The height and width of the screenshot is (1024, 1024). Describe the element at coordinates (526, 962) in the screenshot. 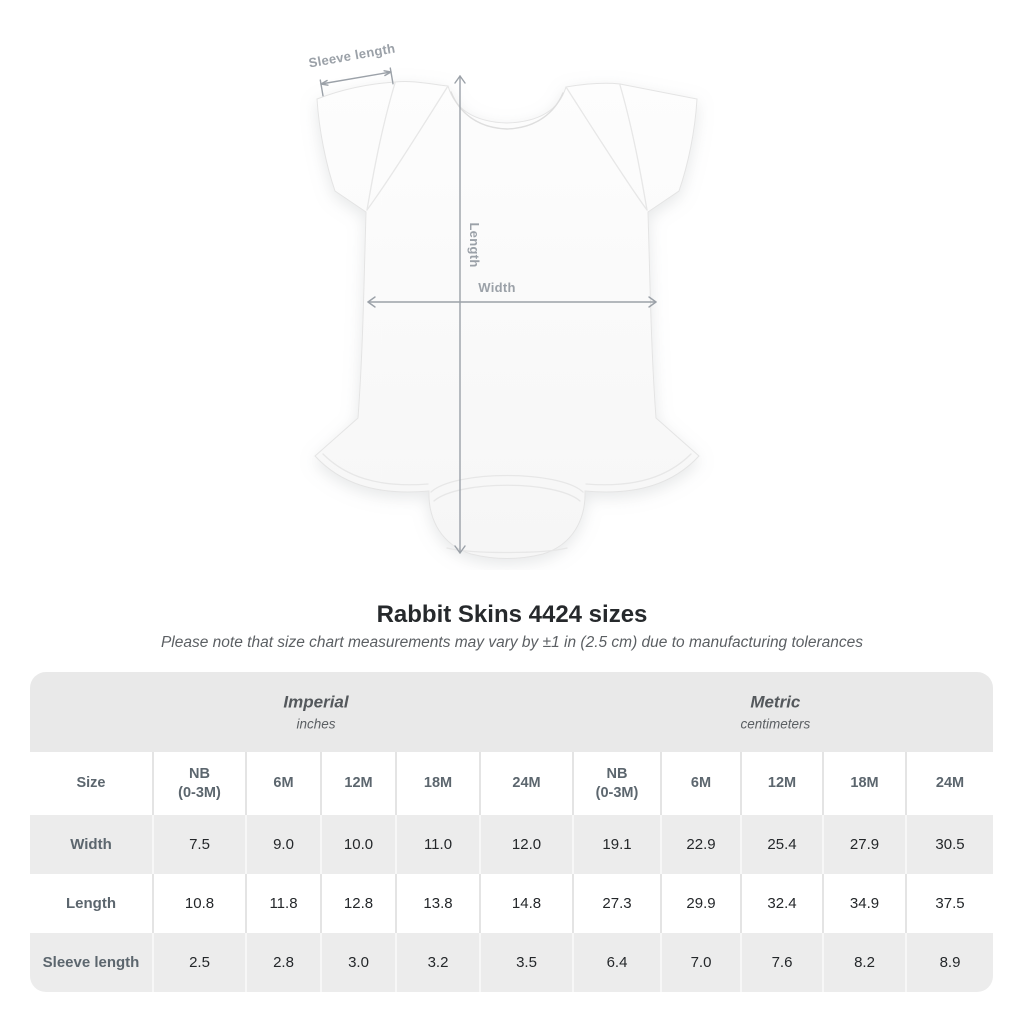

I see `size-value: 3.5` at that location.